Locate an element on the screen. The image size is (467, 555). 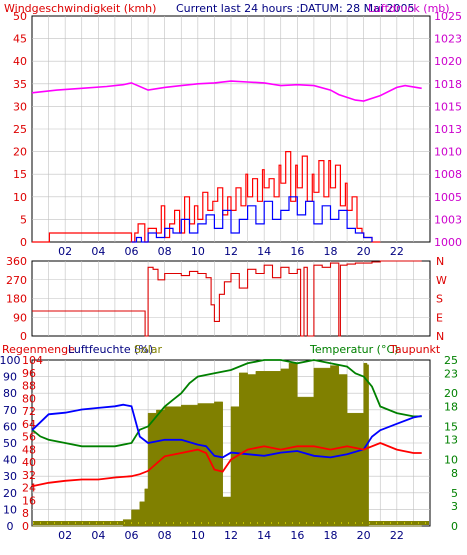
y-tick-label-rain: 20 is located at coordinates (10, 493).